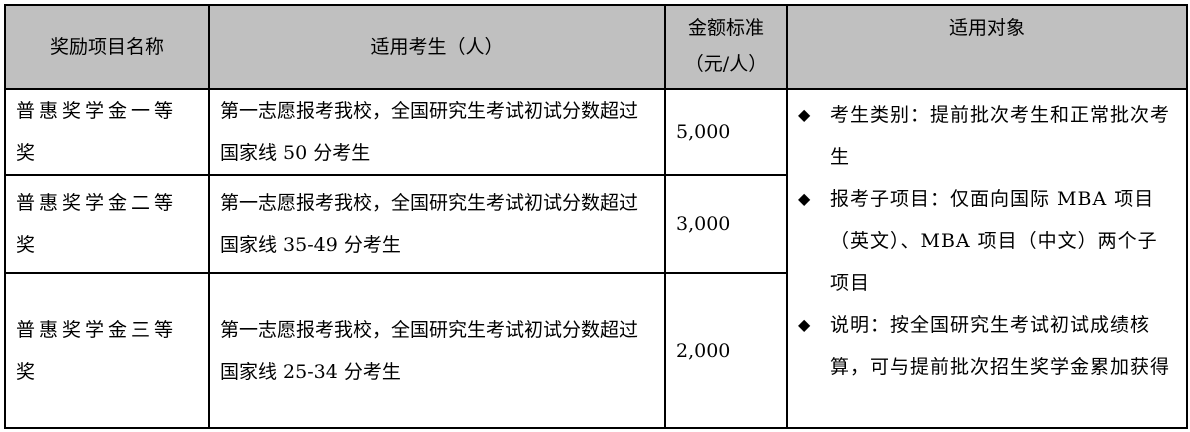 The image size is (1190, 432). I want to click on header-eligible: 适用考生（人）, so click(437, 47).